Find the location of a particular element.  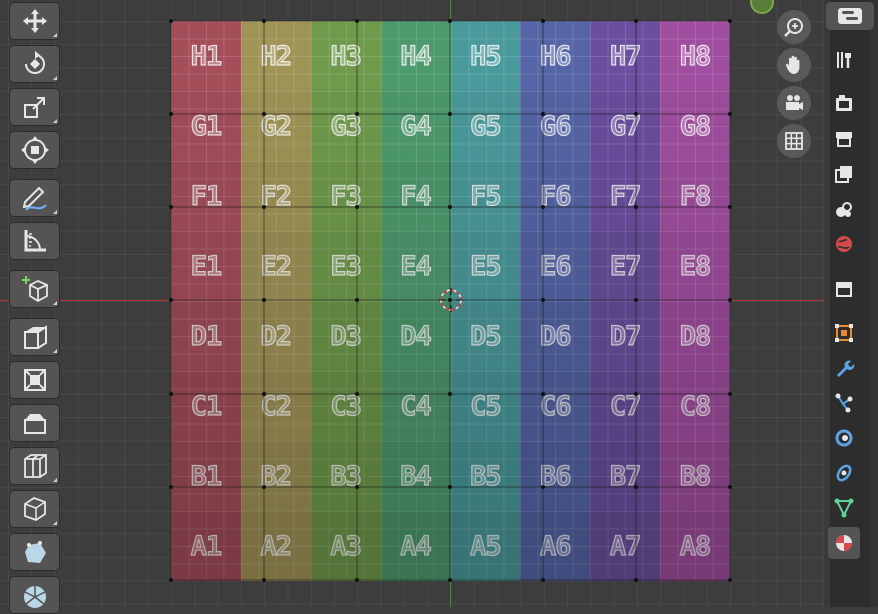

tab-modifiers is located at coordinates (844, 368).